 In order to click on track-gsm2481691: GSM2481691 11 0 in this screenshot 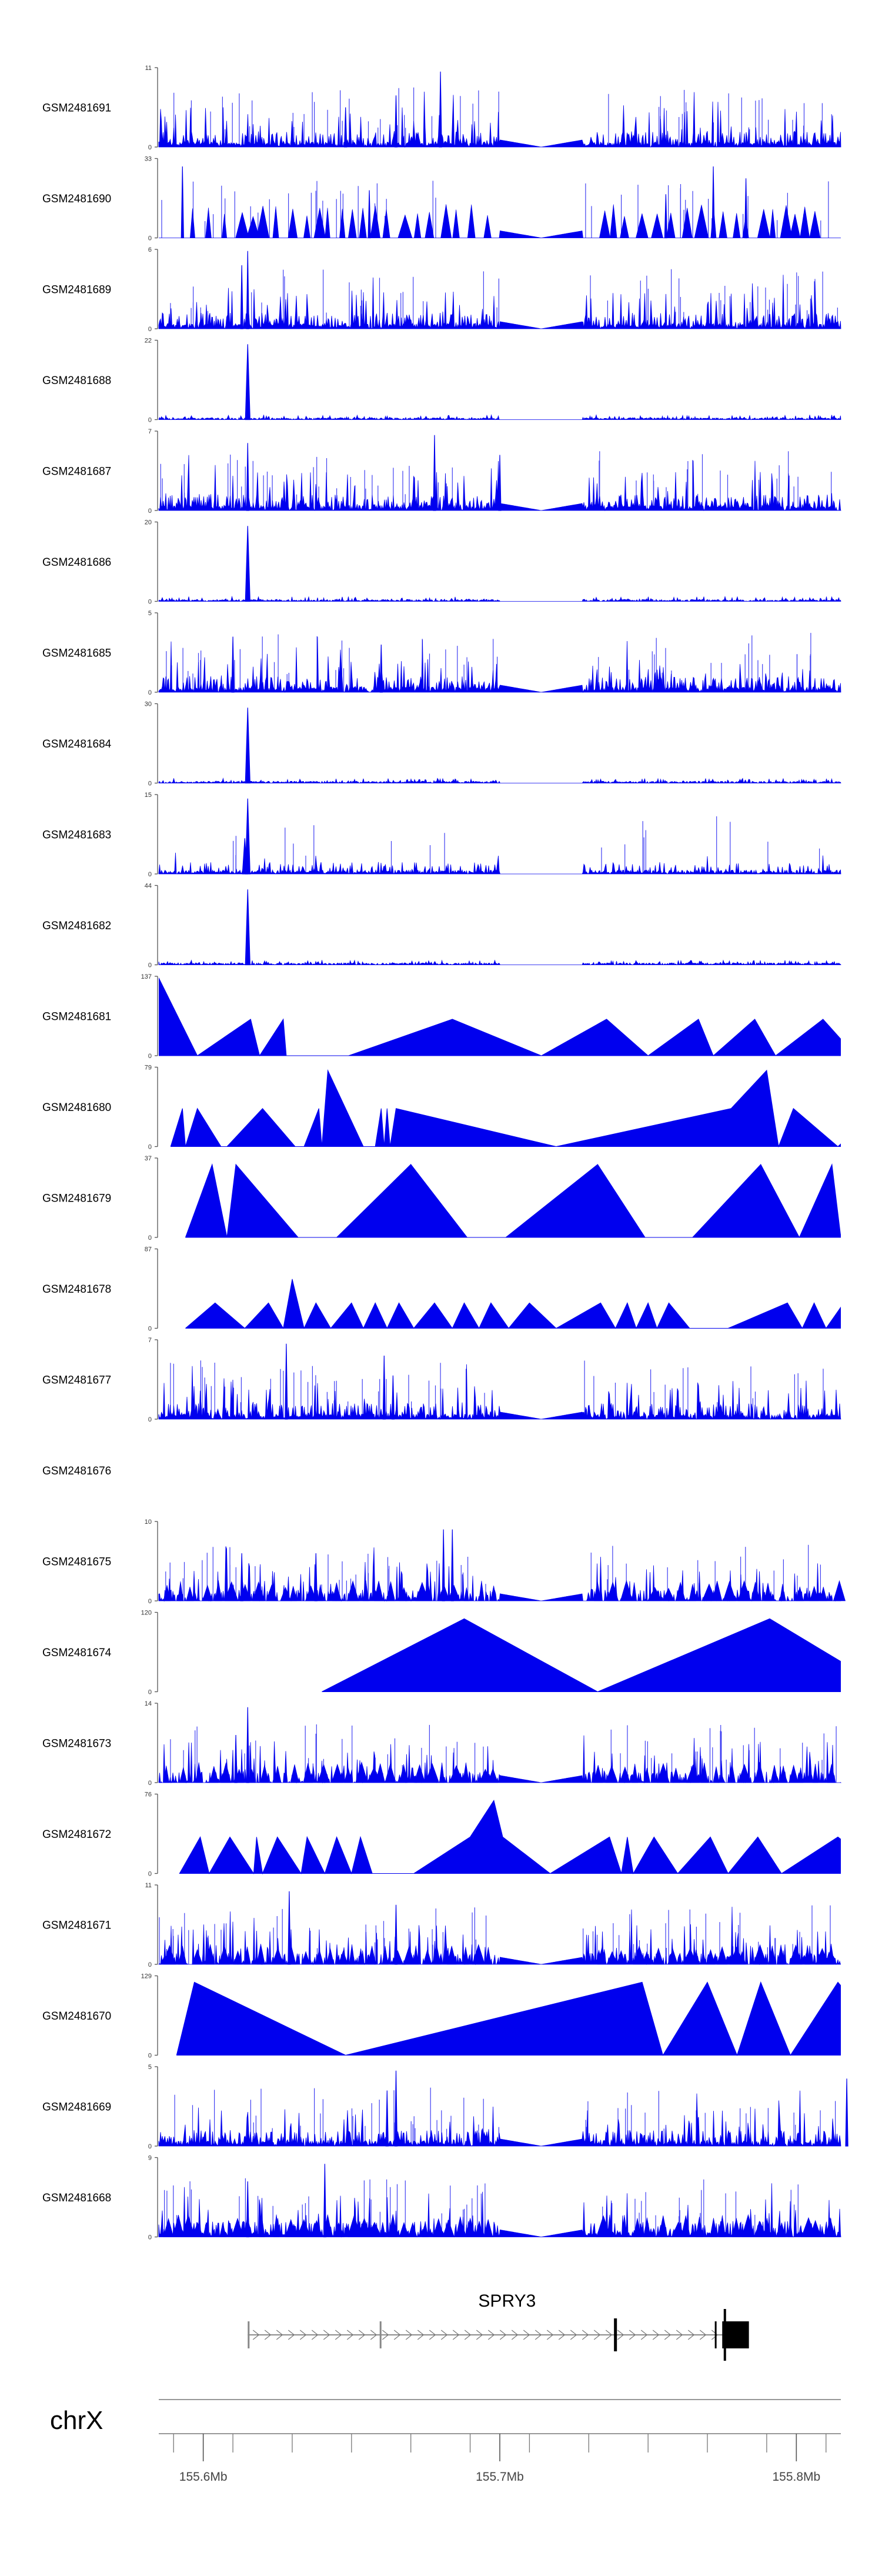, I will do `click(441, 108)`.